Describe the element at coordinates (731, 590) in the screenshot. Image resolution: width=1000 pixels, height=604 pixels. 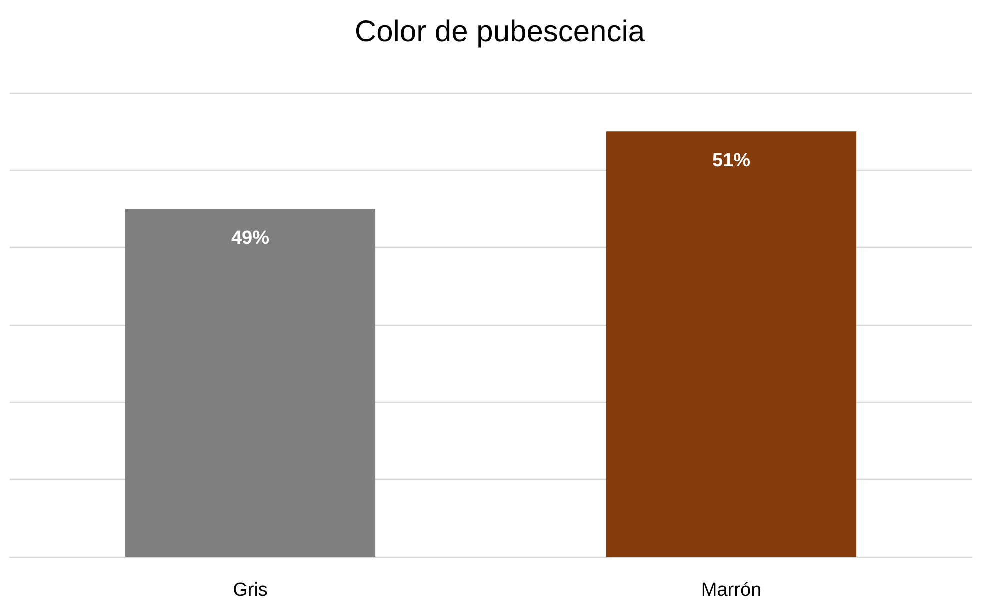
I see `x-tick-label: Marrón` at that location.